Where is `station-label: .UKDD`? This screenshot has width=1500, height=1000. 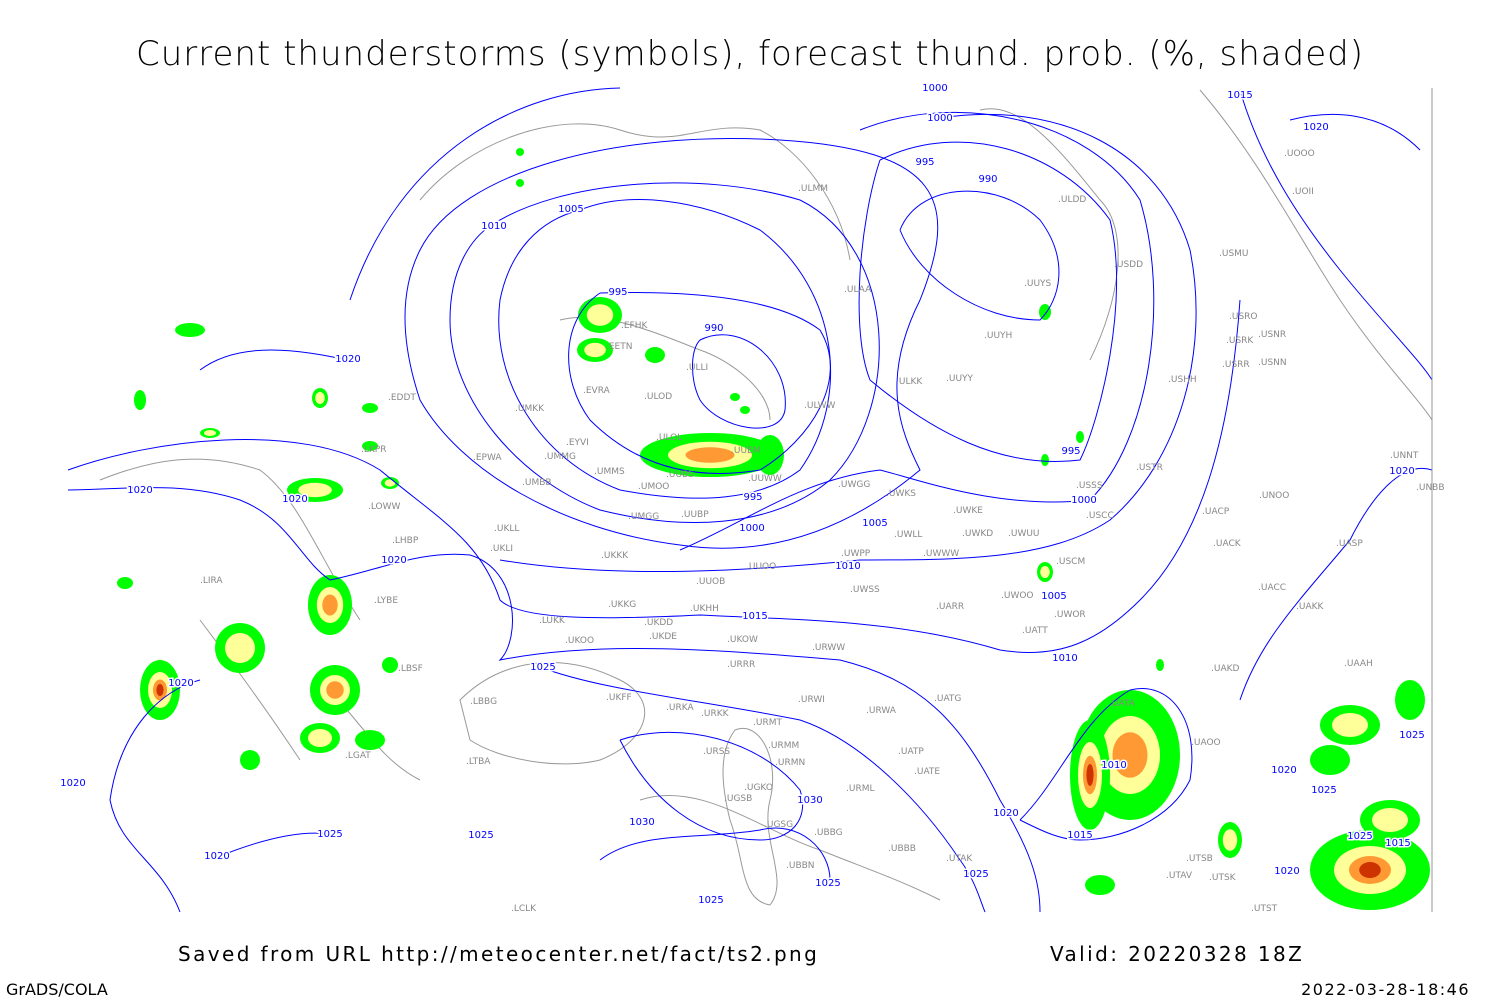
station-label: .UKDD is located at coordinates (658, 623).